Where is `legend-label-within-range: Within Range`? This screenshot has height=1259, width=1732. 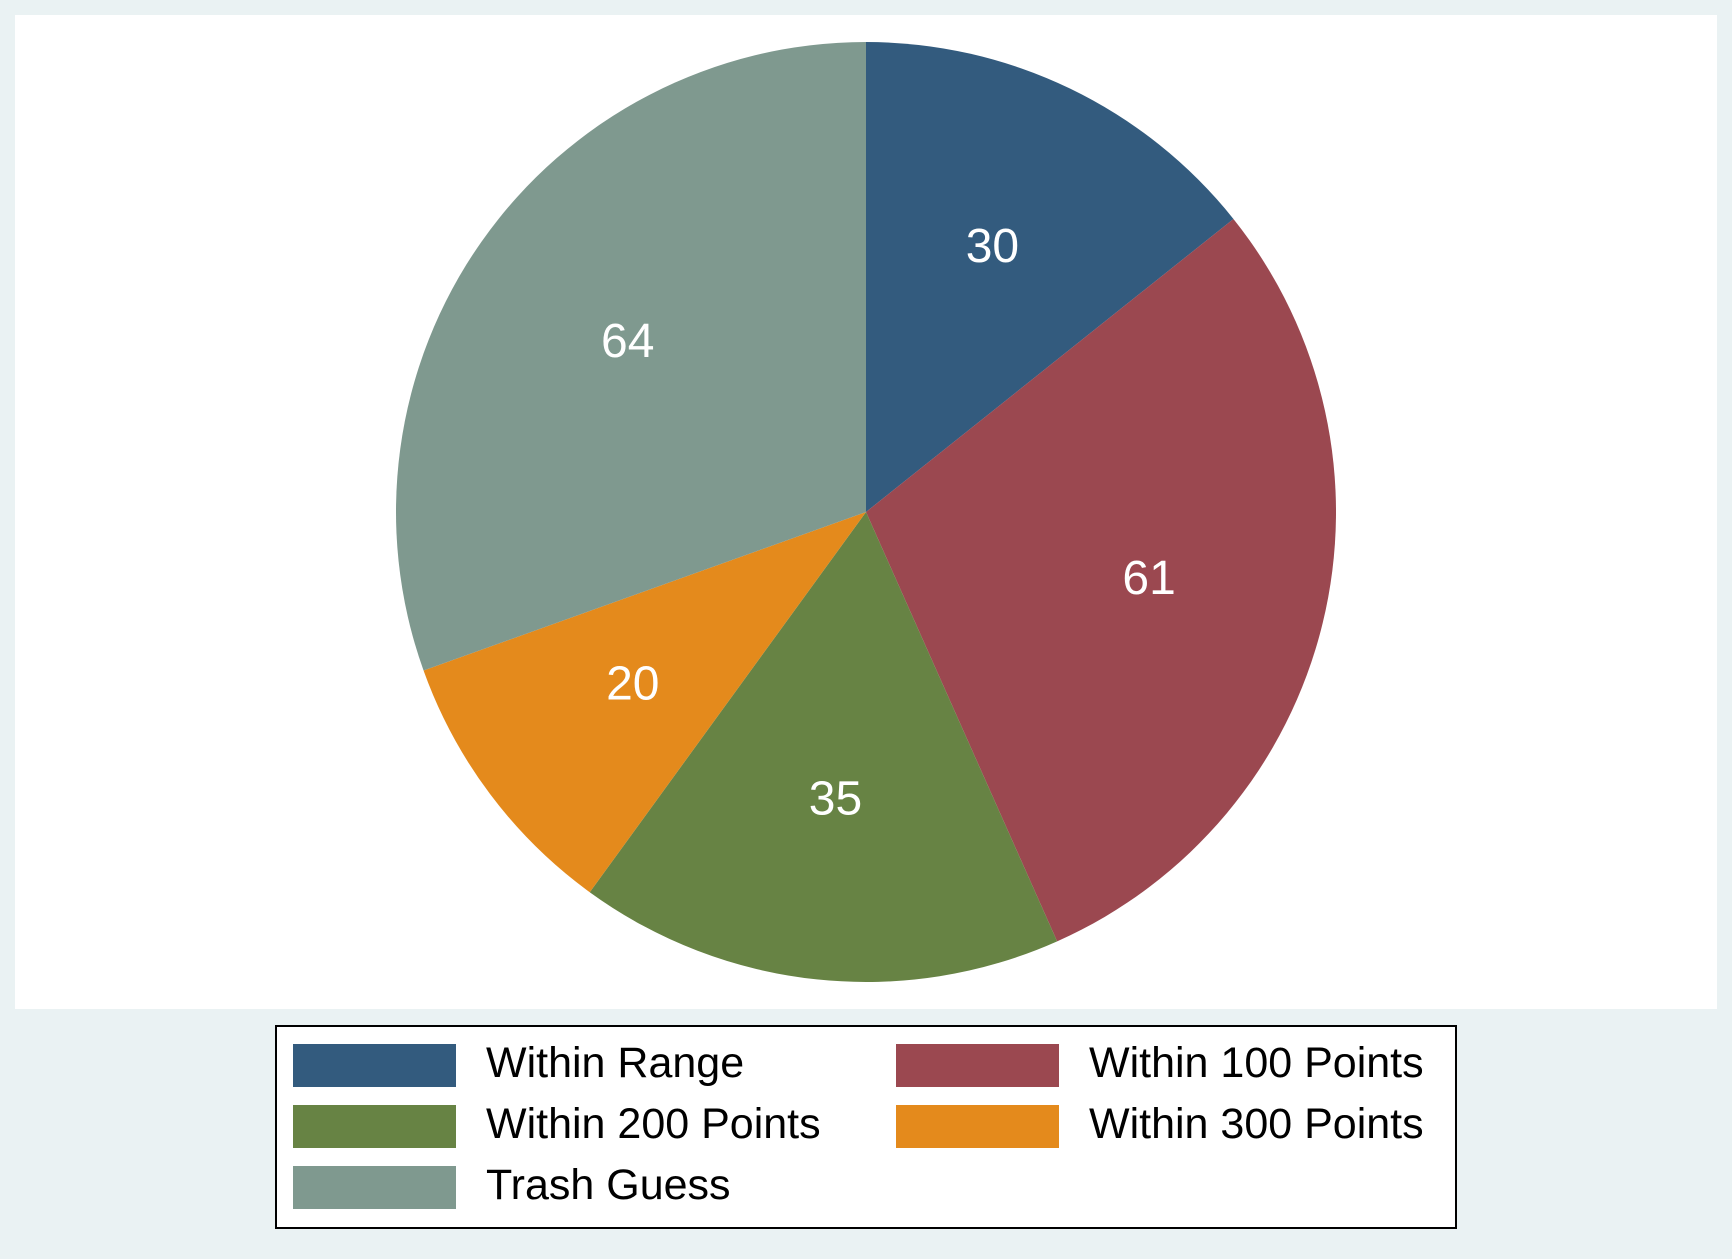
legend-label-within-range: Within Range is located at coordinates (615, 1063).